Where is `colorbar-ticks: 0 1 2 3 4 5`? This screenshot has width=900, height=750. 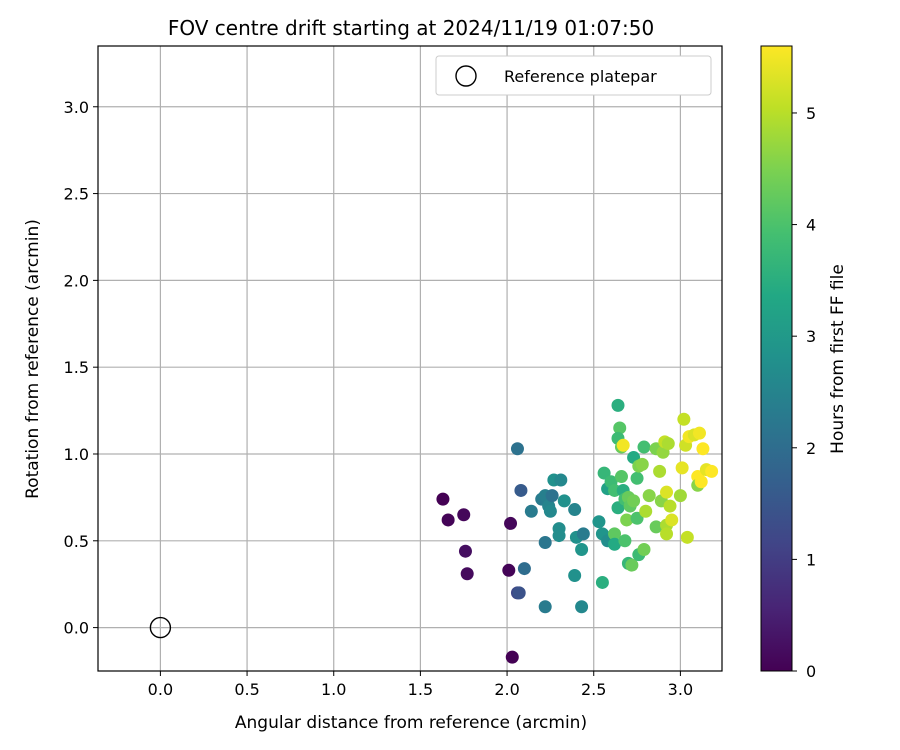 colorbar-ticks: 0 1 2 3 4 5 is located at coordinates (804, 392).